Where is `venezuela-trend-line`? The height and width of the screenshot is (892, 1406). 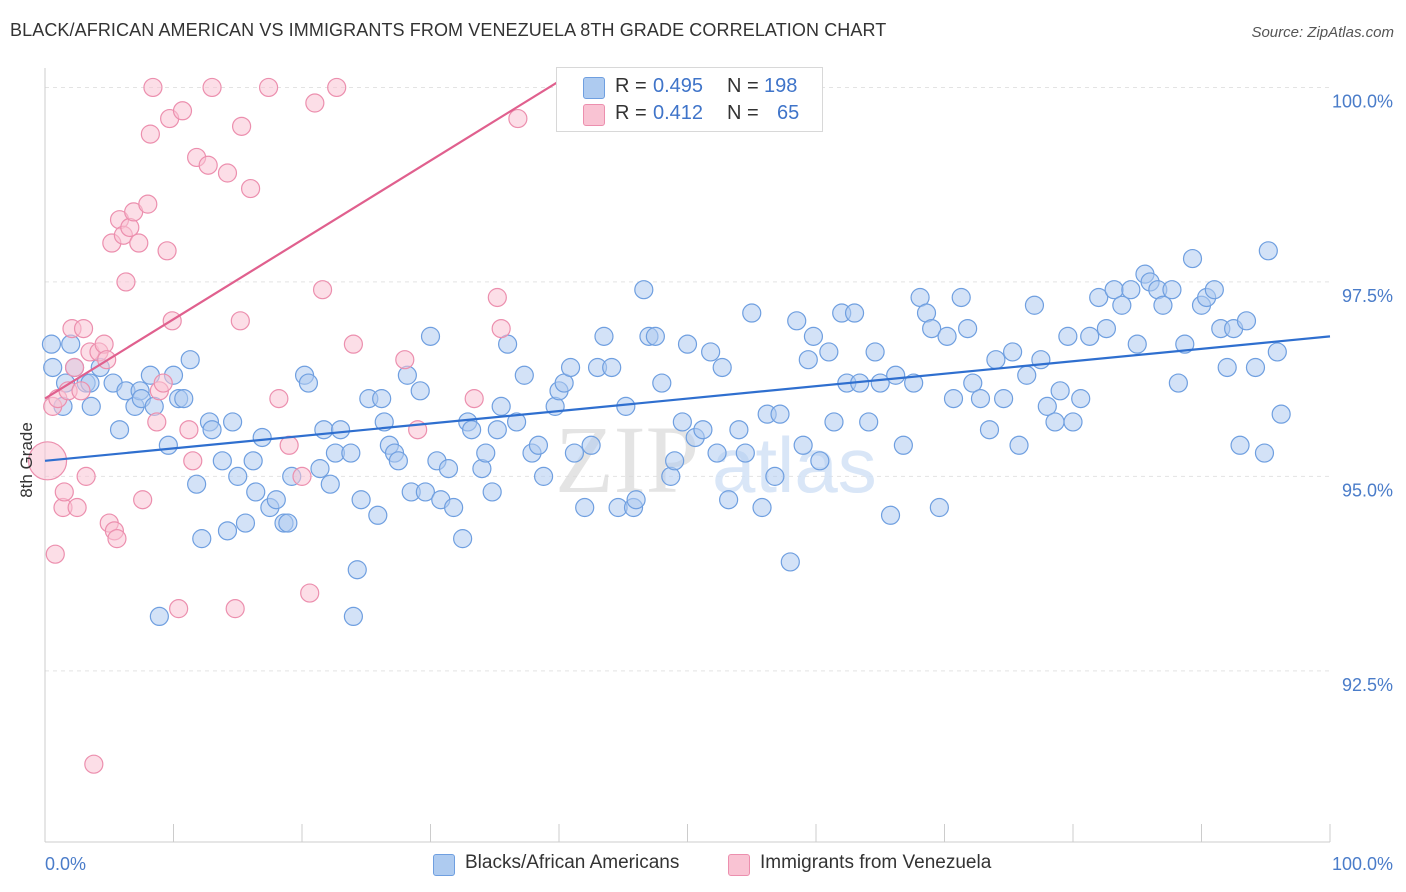
venezuela-trend-line is located at coordinates (303, 239).